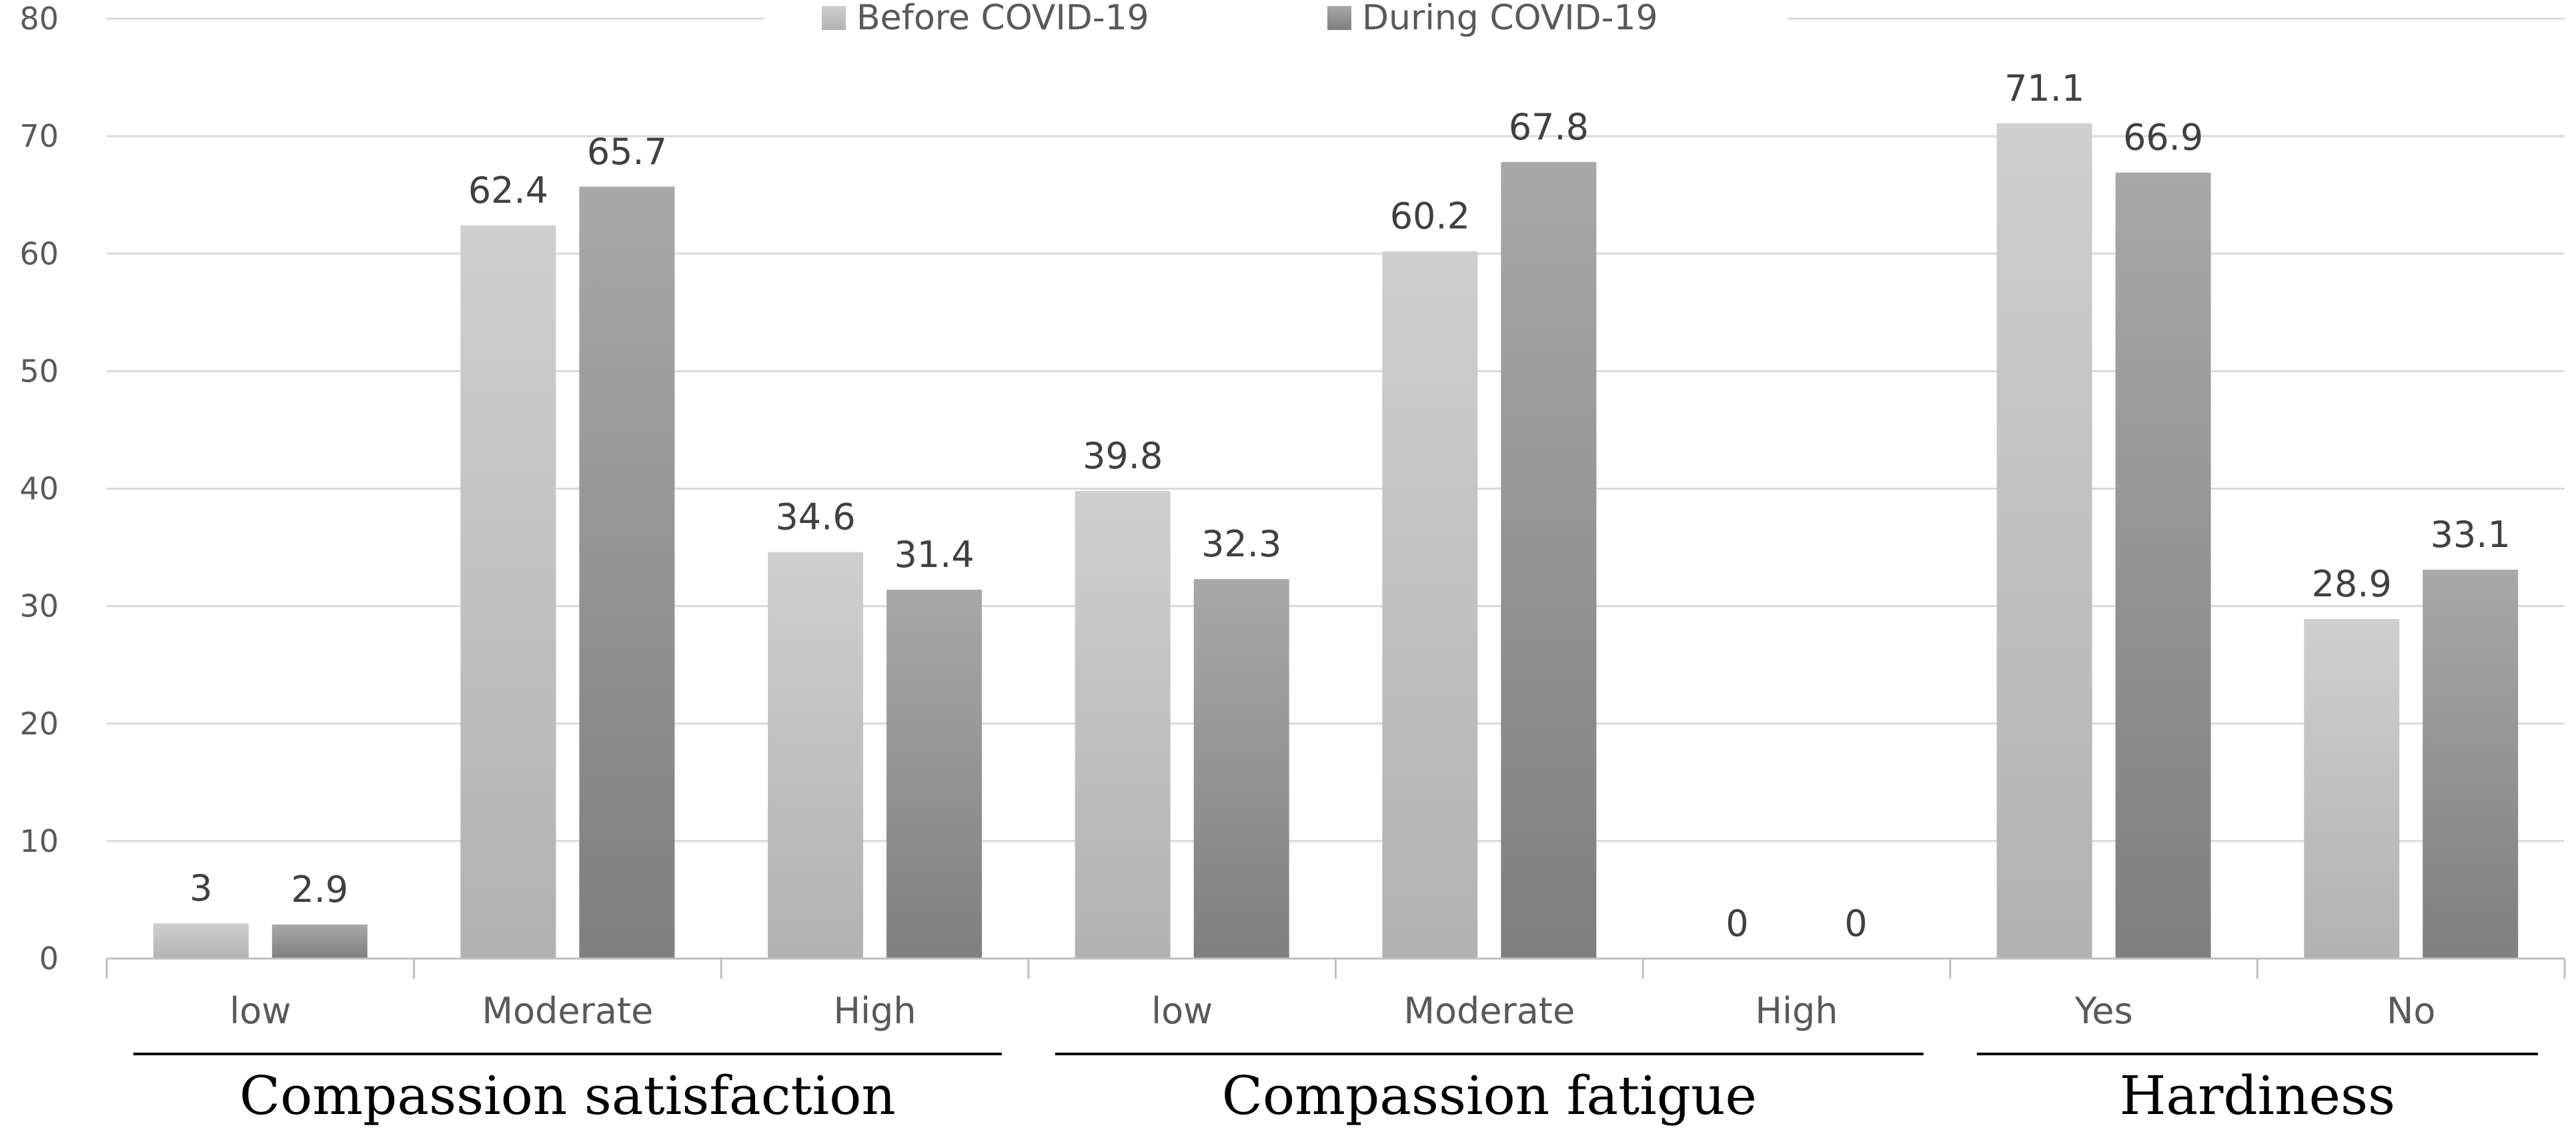 This screenshot has width=2576, height=1134. What do you see at coordinates (2411, 1011) in the screenshot?
I see `x-category-label: No` at bounding box center [2411, 1011].